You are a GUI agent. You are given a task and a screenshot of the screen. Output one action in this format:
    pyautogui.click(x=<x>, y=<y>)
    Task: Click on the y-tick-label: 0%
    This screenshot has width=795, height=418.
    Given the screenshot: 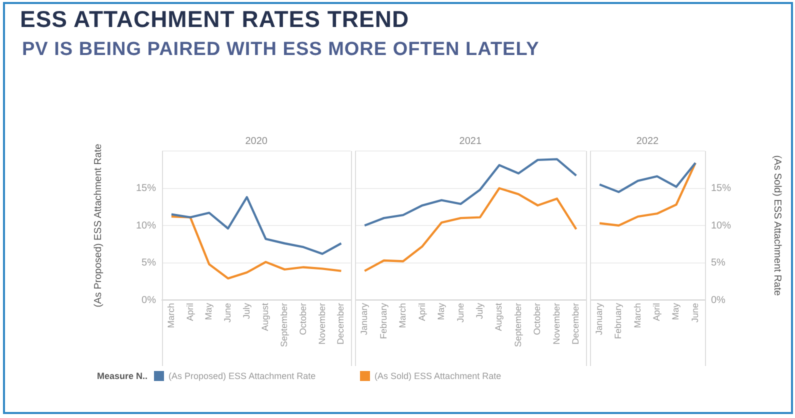 What is the action you would take?
    pyautogui.click(x=149, y=300)
    